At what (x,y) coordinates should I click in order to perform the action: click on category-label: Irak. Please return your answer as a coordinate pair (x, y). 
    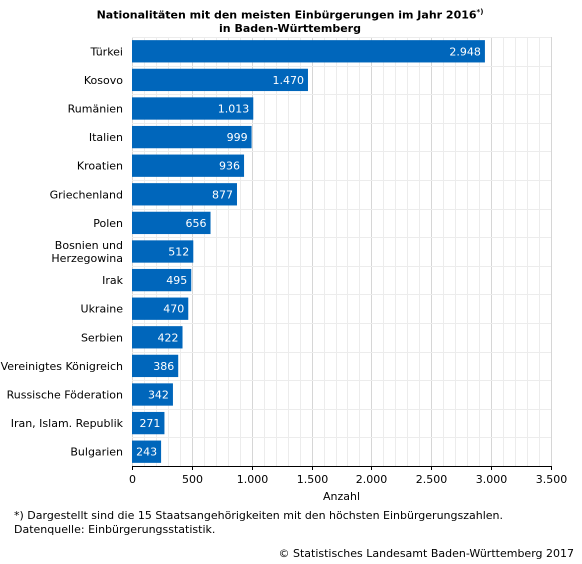
    Looking at the image, I should click on (113, 280).